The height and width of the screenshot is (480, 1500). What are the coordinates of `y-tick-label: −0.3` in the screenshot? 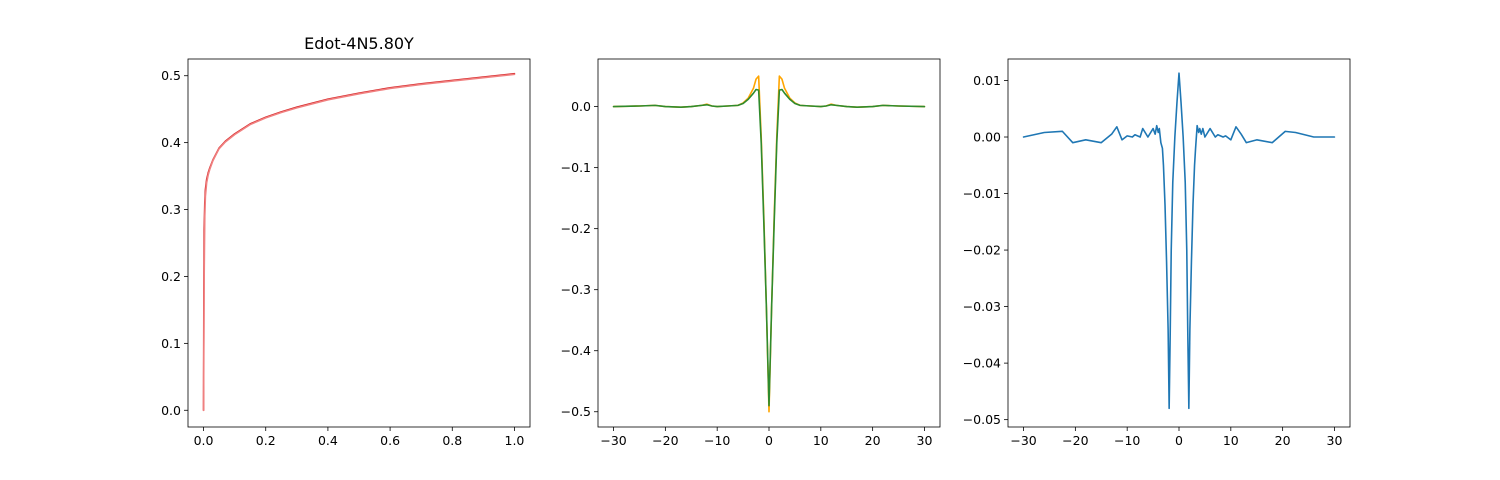 It's located at (576, 289).